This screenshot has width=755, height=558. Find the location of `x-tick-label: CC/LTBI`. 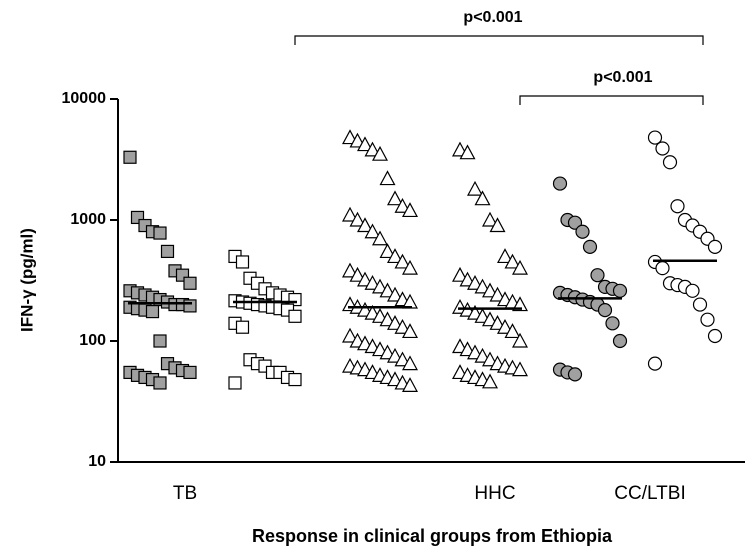

x-tick-label: CC/LTBI is located at coordinates (649, 493).